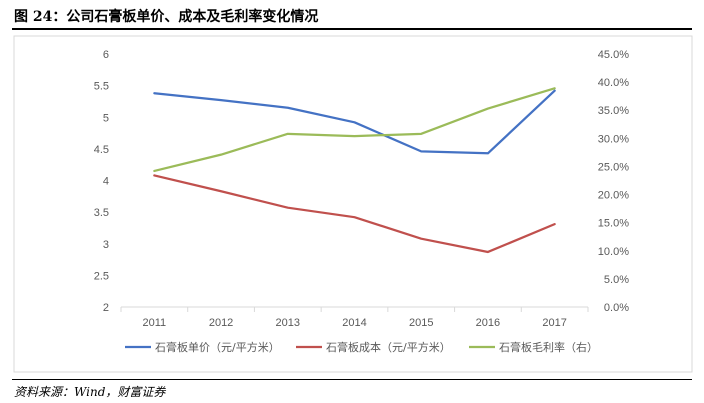  I want to click on left-axis-tick-label: 2.5, so click(101, 276).